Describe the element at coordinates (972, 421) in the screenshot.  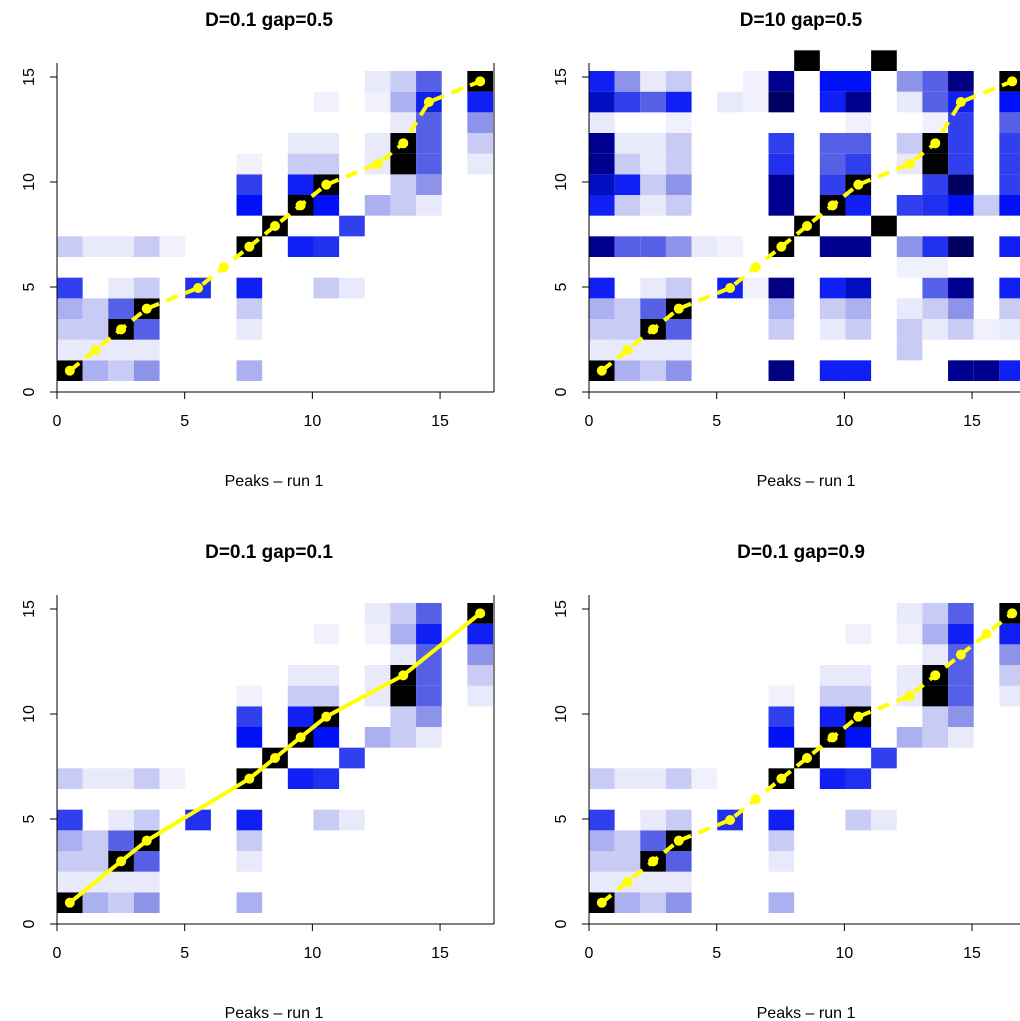
I see `x-tick-label: 15` at that location.